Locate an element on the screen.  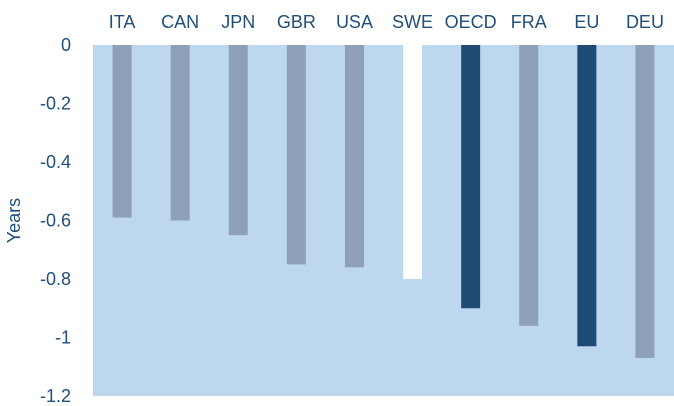
bar-ita is located at coordinates (122, 131).